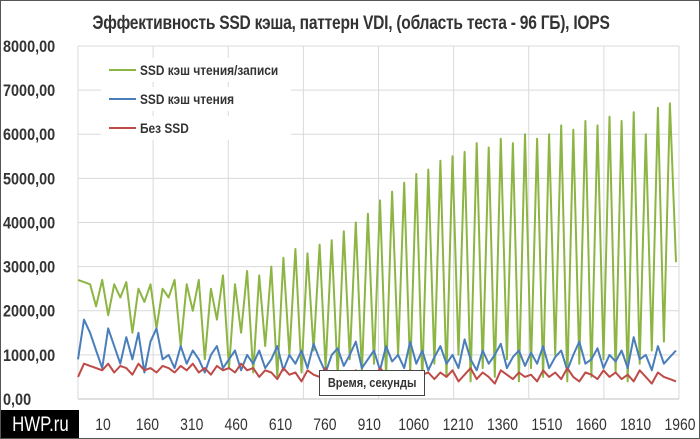  Describe the element at coordinates (187, 99) in the screenshot. I see `legend-label: SSD кэш чтения` at that location.